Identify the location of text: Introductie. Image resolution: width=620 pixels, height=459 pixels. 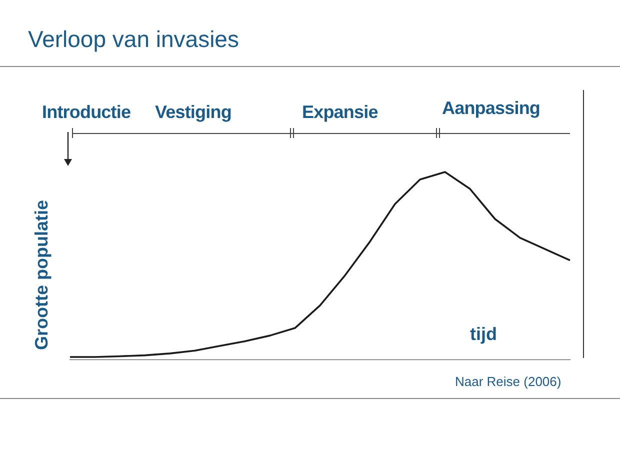
(86, 112).